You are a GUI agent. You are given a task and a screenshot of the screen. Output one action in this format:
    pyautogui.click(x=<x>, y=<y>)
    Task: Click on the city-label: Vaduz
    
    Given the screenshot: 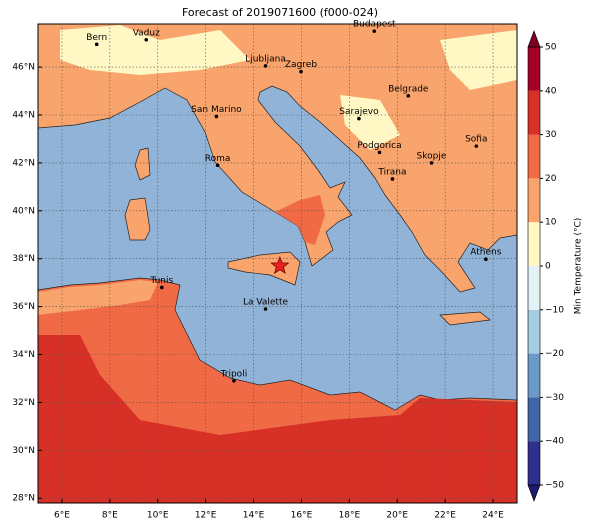 What is the action you would take?
    pyautogui.click(x=146, y=33)
    